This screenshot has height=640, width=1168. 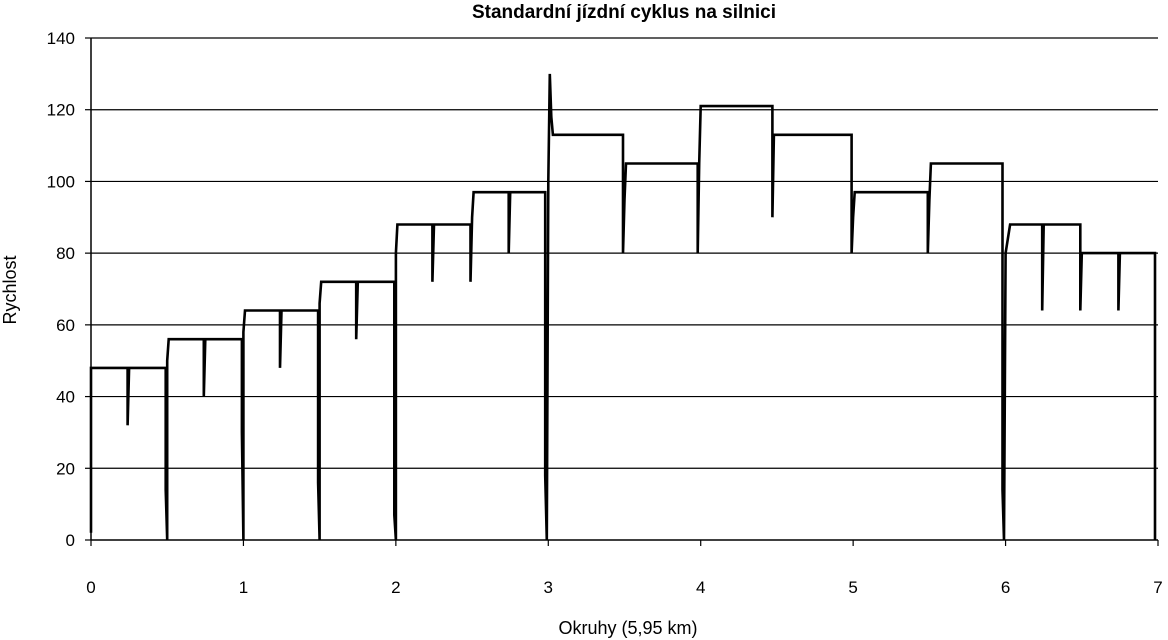 I want to click on y-tick-label: 120, so click(x=61, y=110).